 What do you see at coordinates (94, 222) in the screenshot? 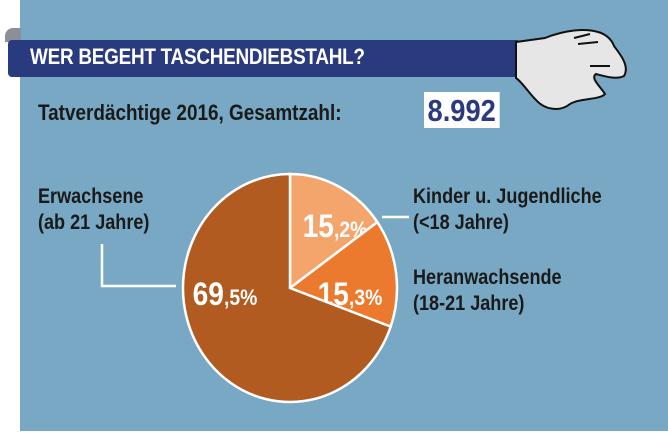
I see `label-line: (ab 21 Jahre)` at bounding box center [94, 222].